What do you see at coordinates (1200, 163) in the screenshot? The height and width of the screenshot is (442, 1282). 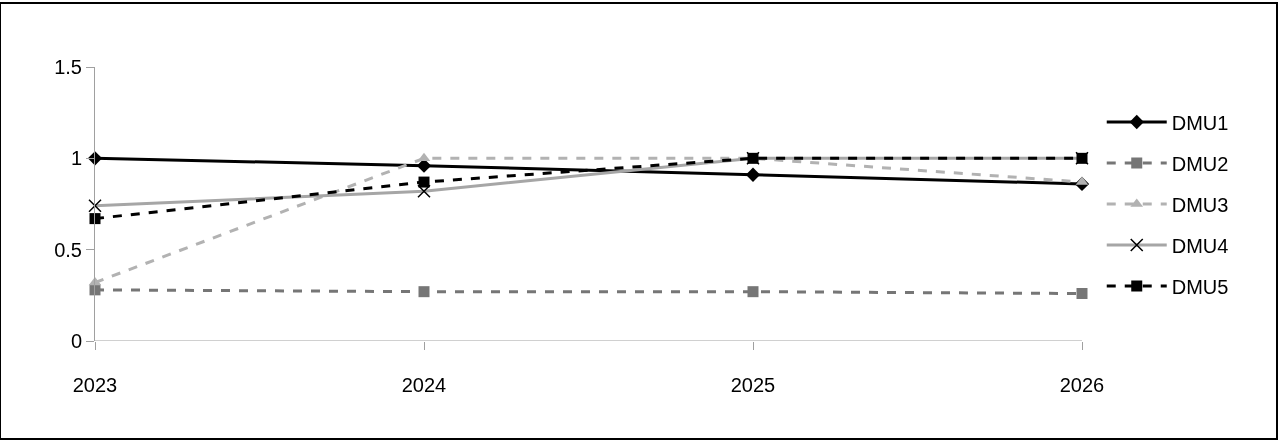 I see `legend-label: DMU2` at bounding box center [1200, 163].